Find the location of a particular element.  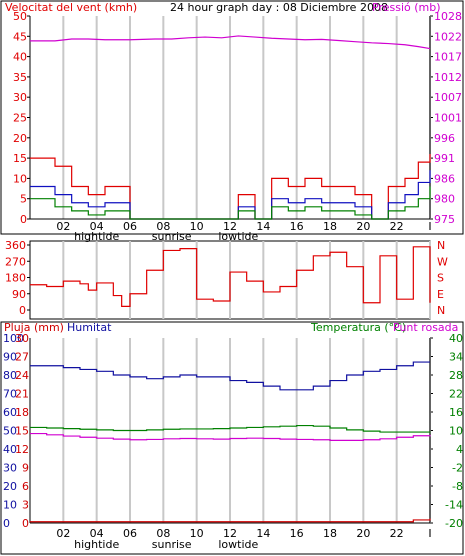

rain-tick: 27 is located at coordinates (22, 357).